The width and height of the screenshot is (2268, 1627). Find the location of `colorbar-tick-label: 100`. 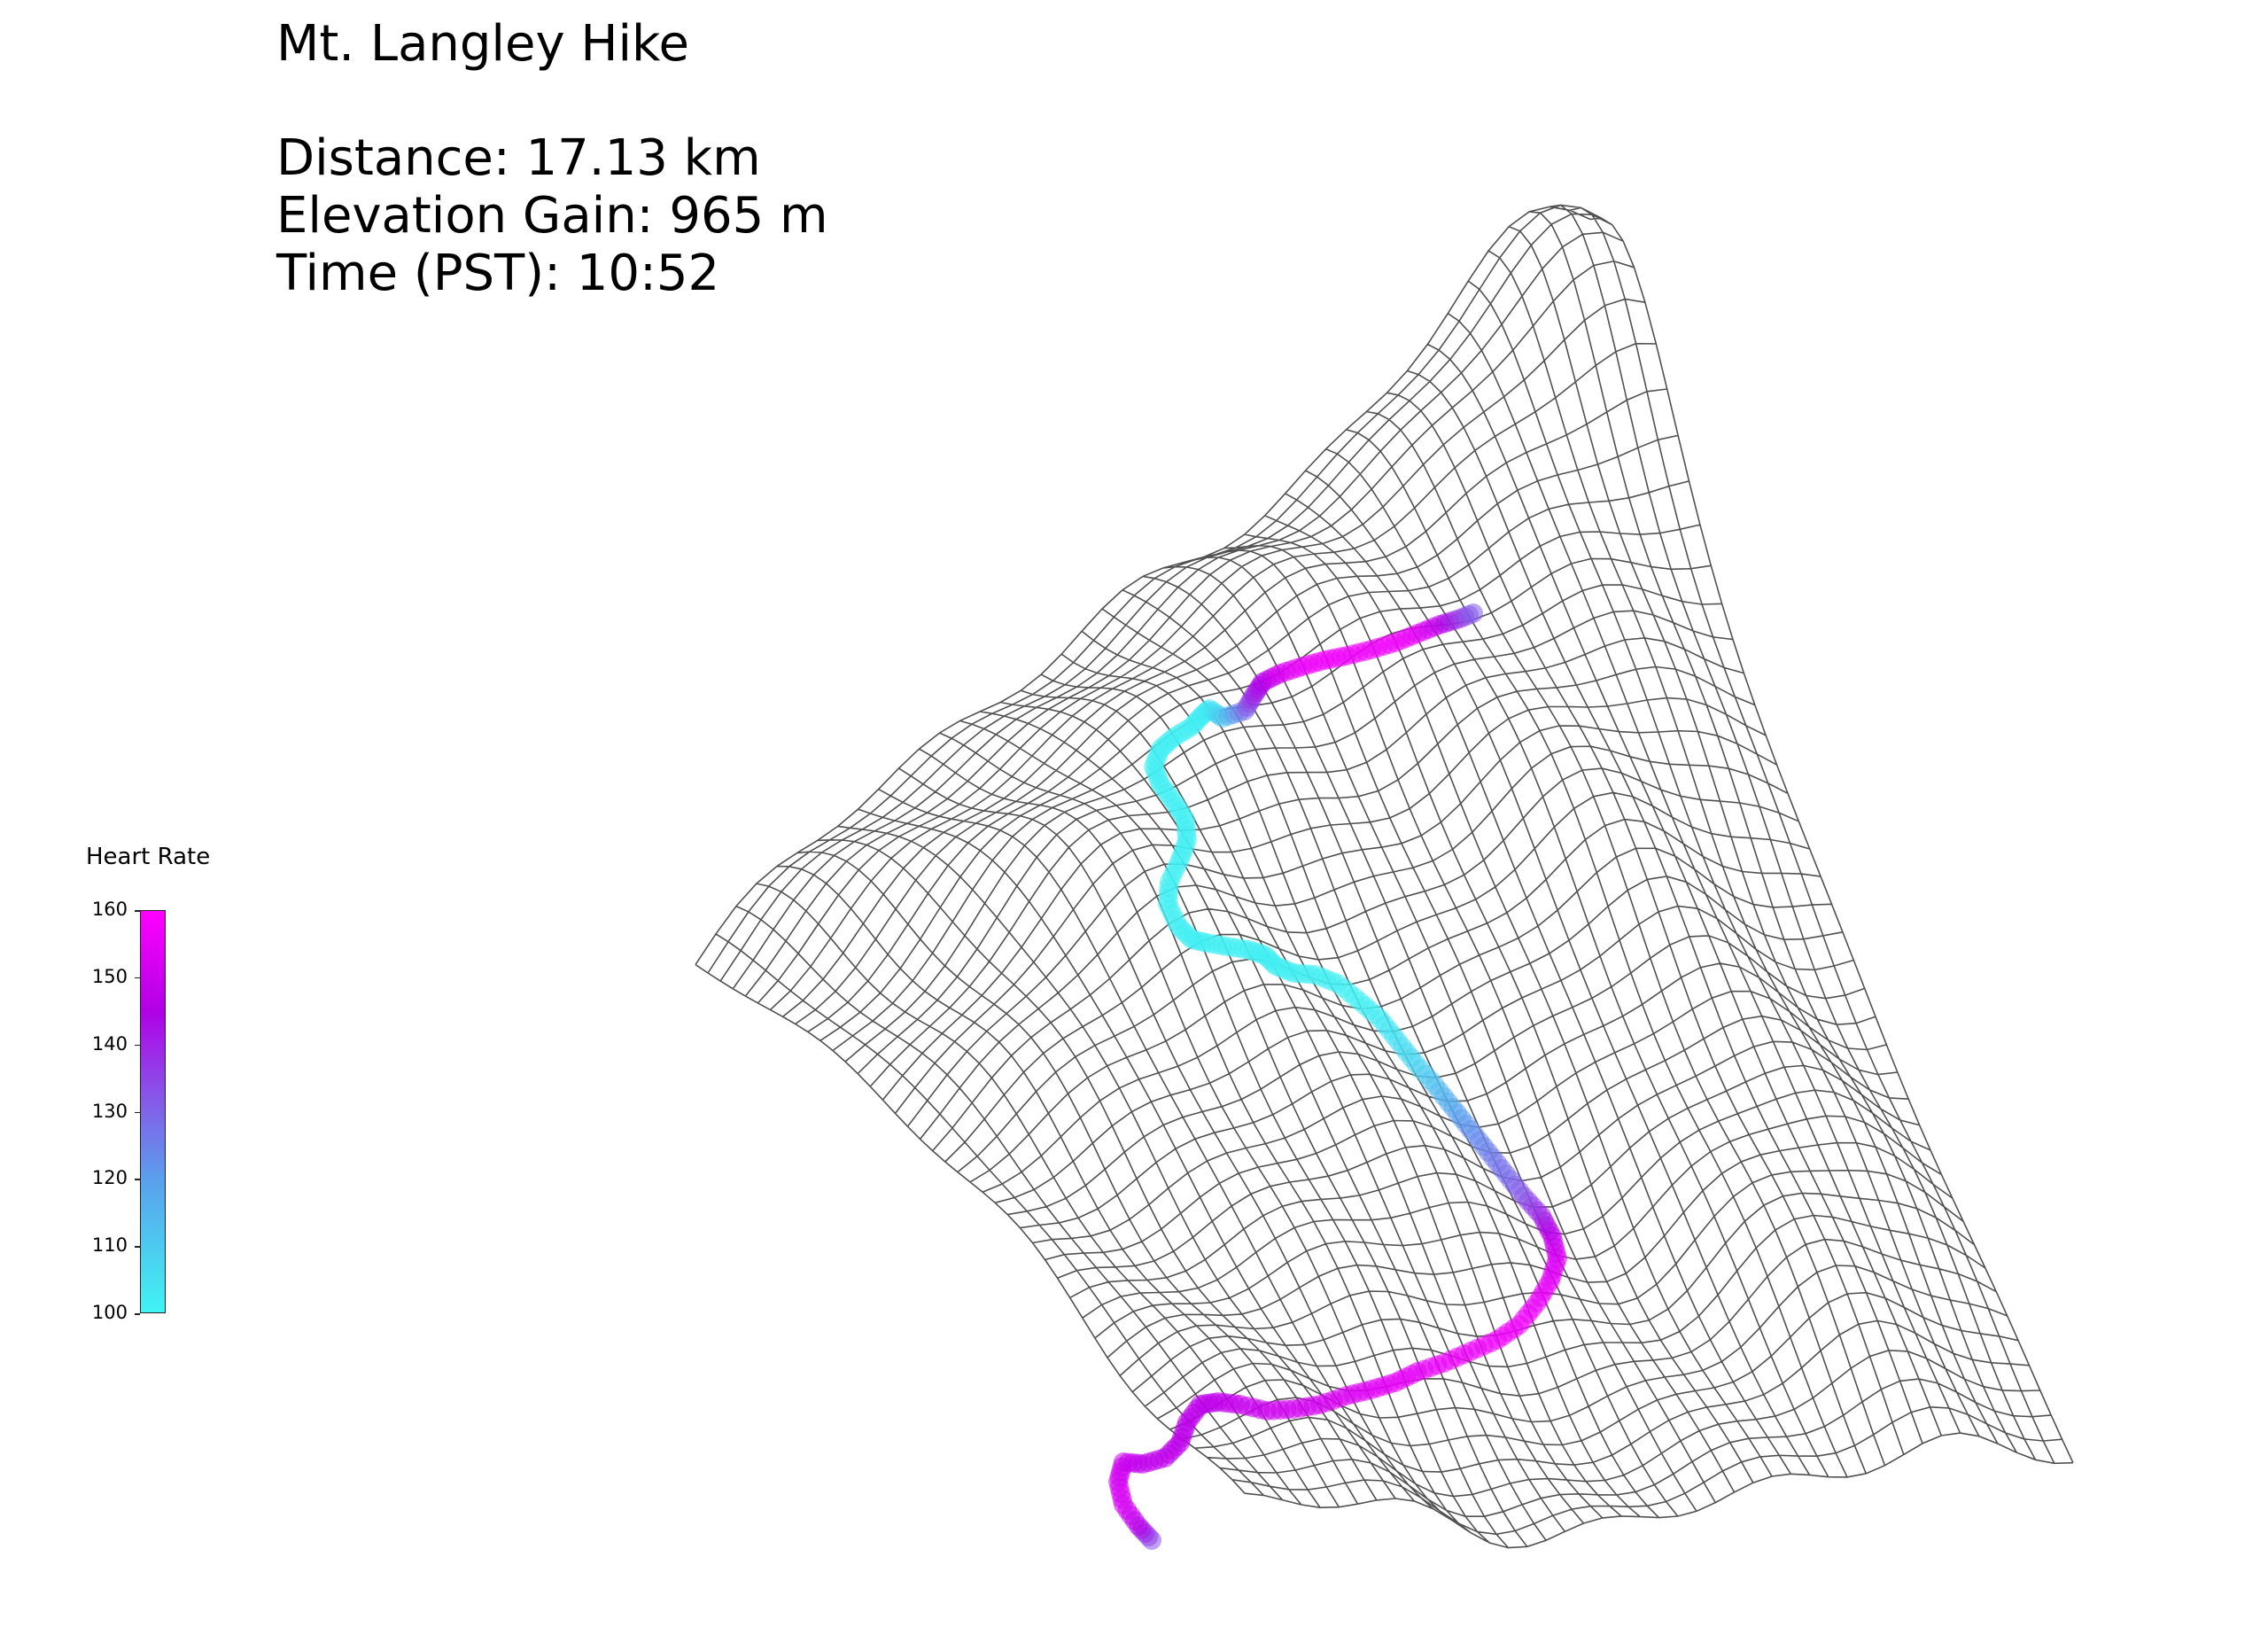

colorbar-tick-label: 100 is located at coordinates (109, 1312).